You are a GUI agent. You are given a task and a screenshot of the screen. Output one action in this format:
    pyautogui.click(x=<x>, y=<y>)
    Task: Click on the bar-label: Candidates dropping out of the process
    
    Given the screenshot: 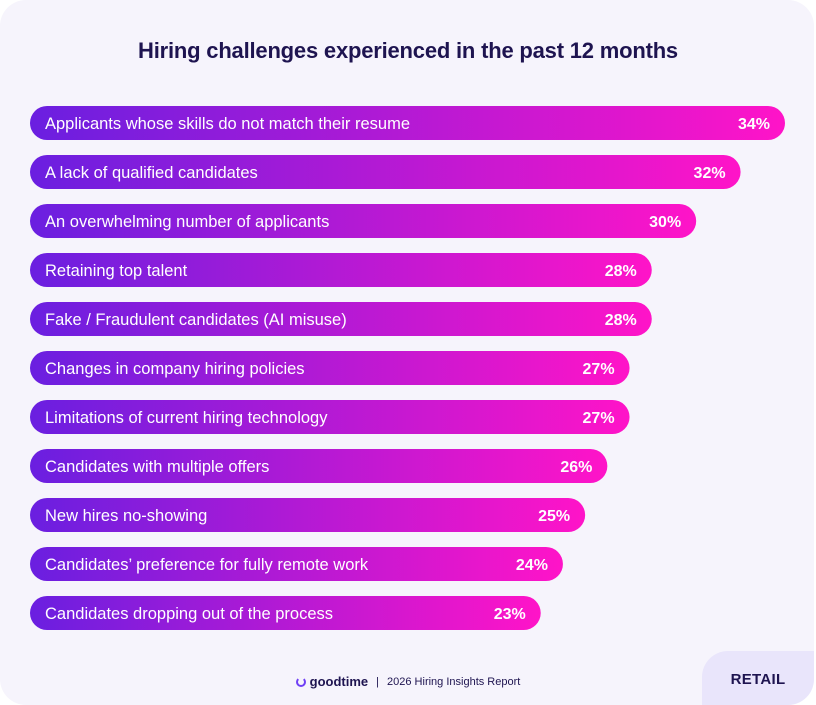 What is the action you would take?
    pyautogui.click(x=189, y=614)
    